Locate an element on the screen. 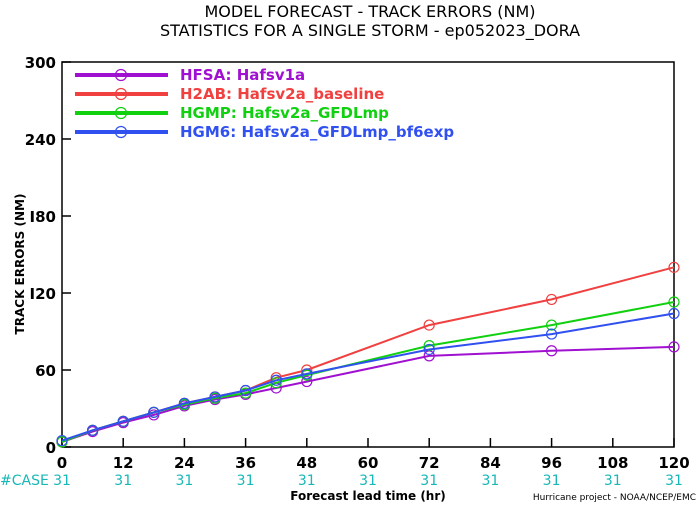  x-tick-label: 24 is located at coordinates (184, 463).